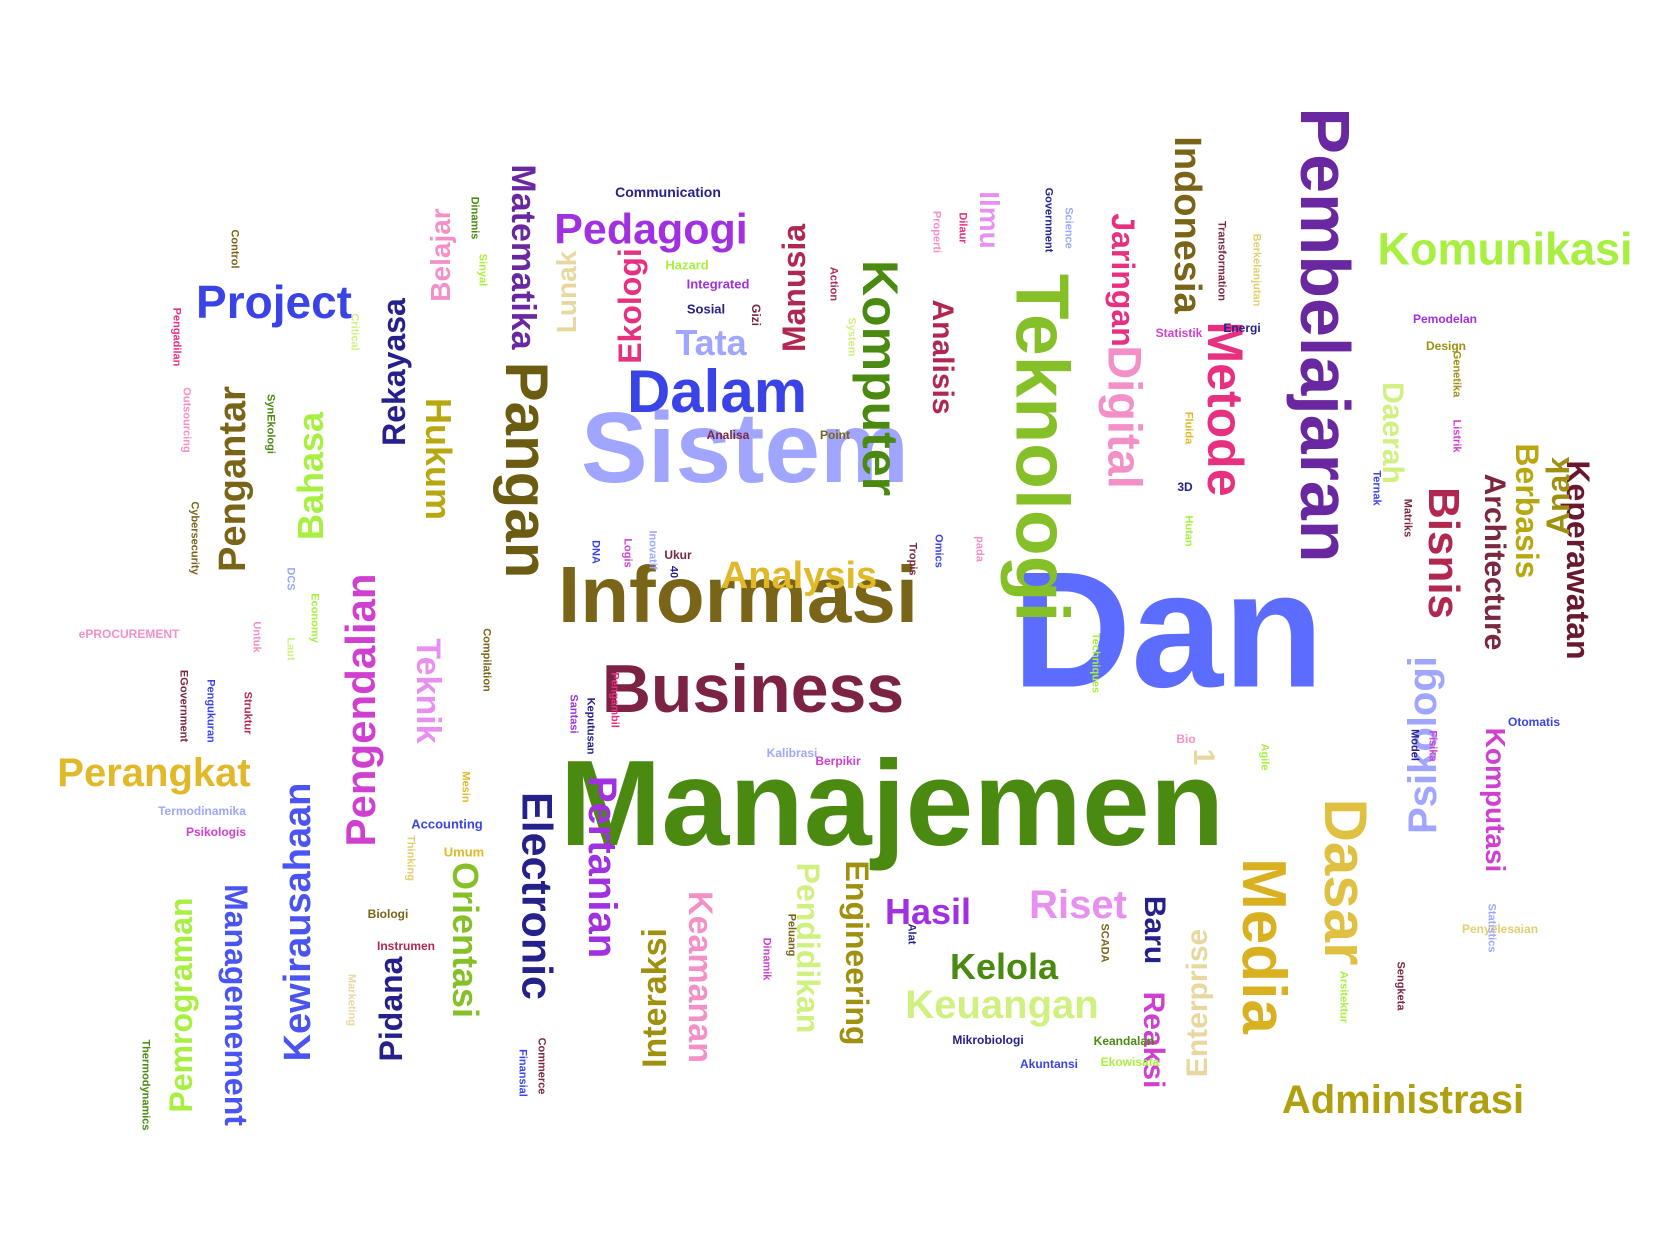  What do you see at coordinates (1256, 270) in the screenshot?
I see `word-berkelanjutan: Berkelanjutan` at bounding box center [1256, 270].